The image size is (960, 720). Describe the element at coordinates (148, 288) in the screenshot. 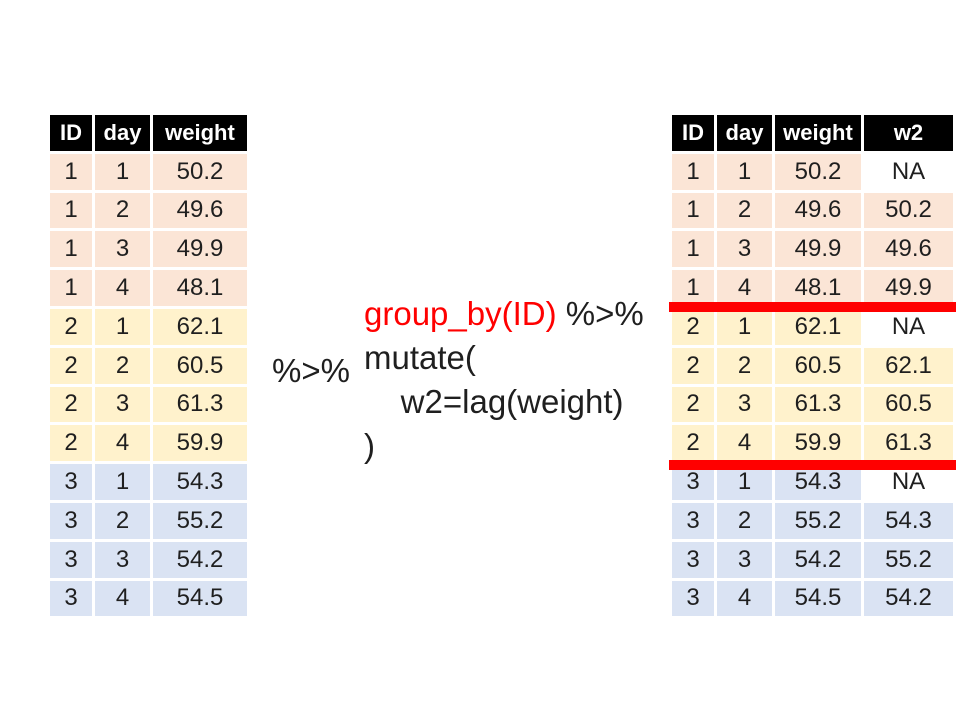

I see `table-row: 1 4 48.1` at that location.